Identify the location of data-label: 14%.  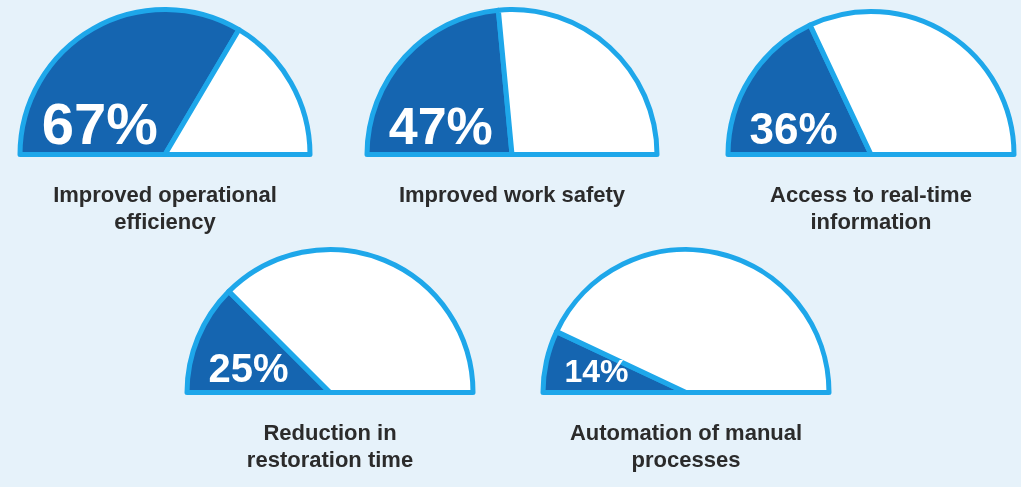
(596, 371).